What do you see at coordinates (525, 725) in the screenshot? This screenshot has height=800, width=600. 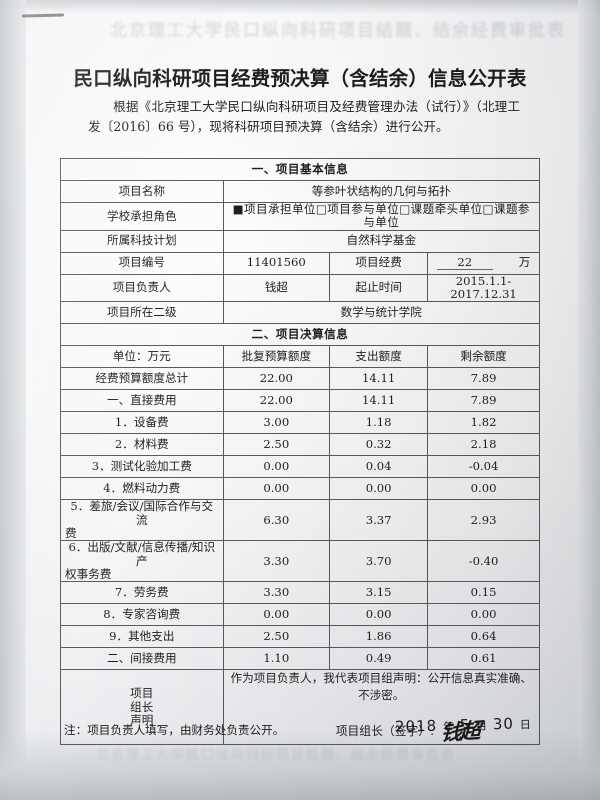 I see `date-day-unit: 日` at bounding box center [525, 725].